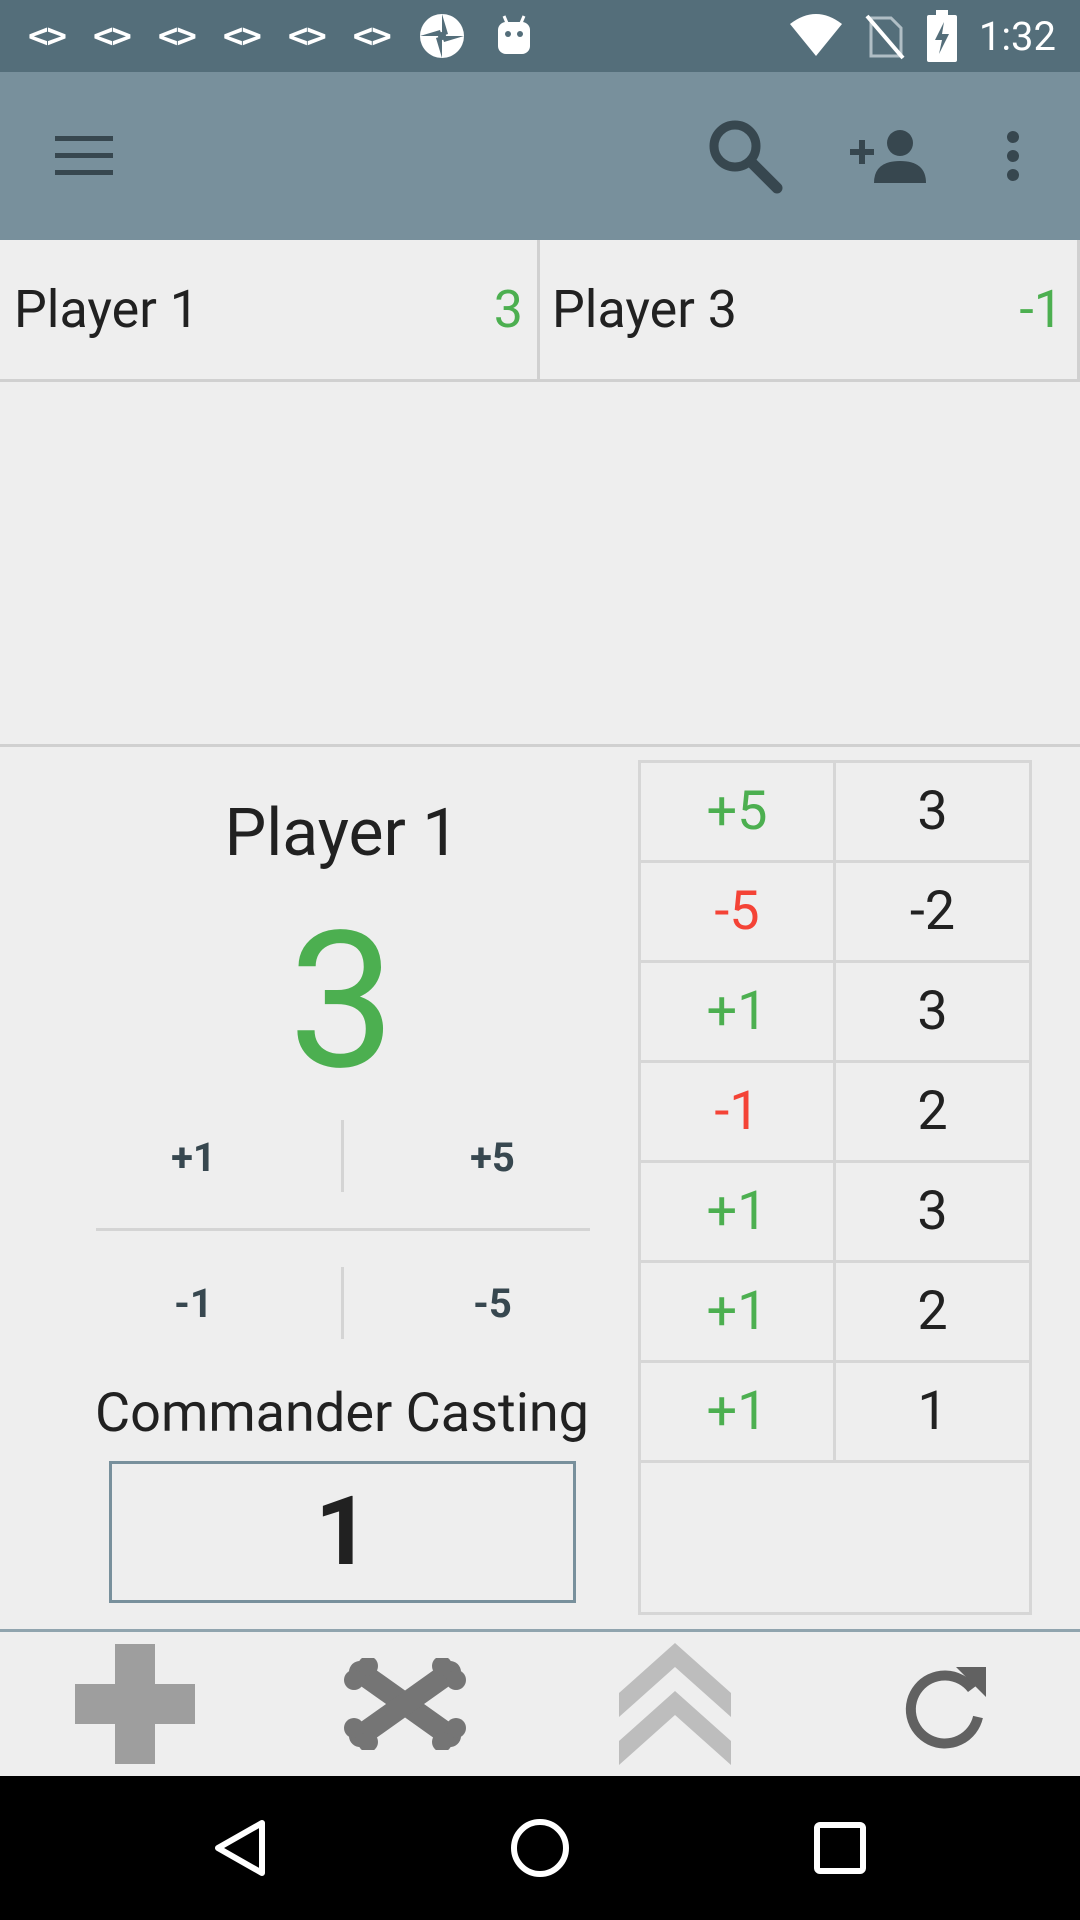  What do you see at coordinates (342, 833) in the screenshot?
I see `selected-player-name: Player 1` at bounding box center [342, 833].